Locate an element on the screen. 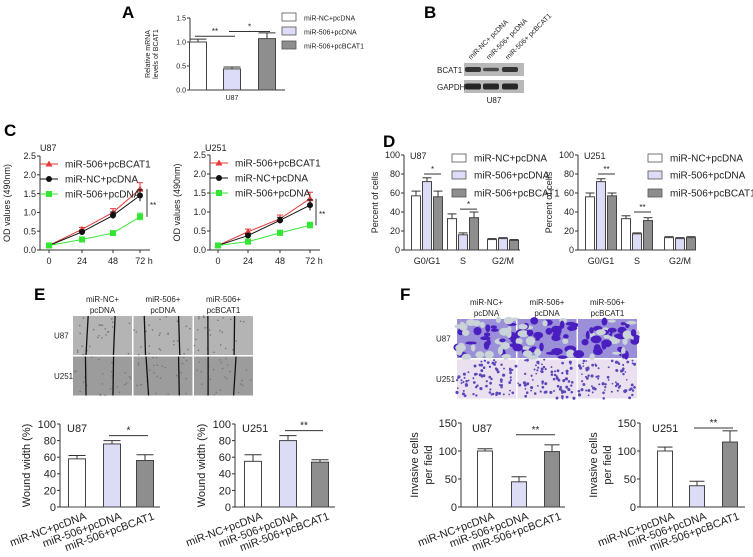 This screenshot has height=557, width=753. y-axis-label: Invasive cells is located at coordinates (594, 465).